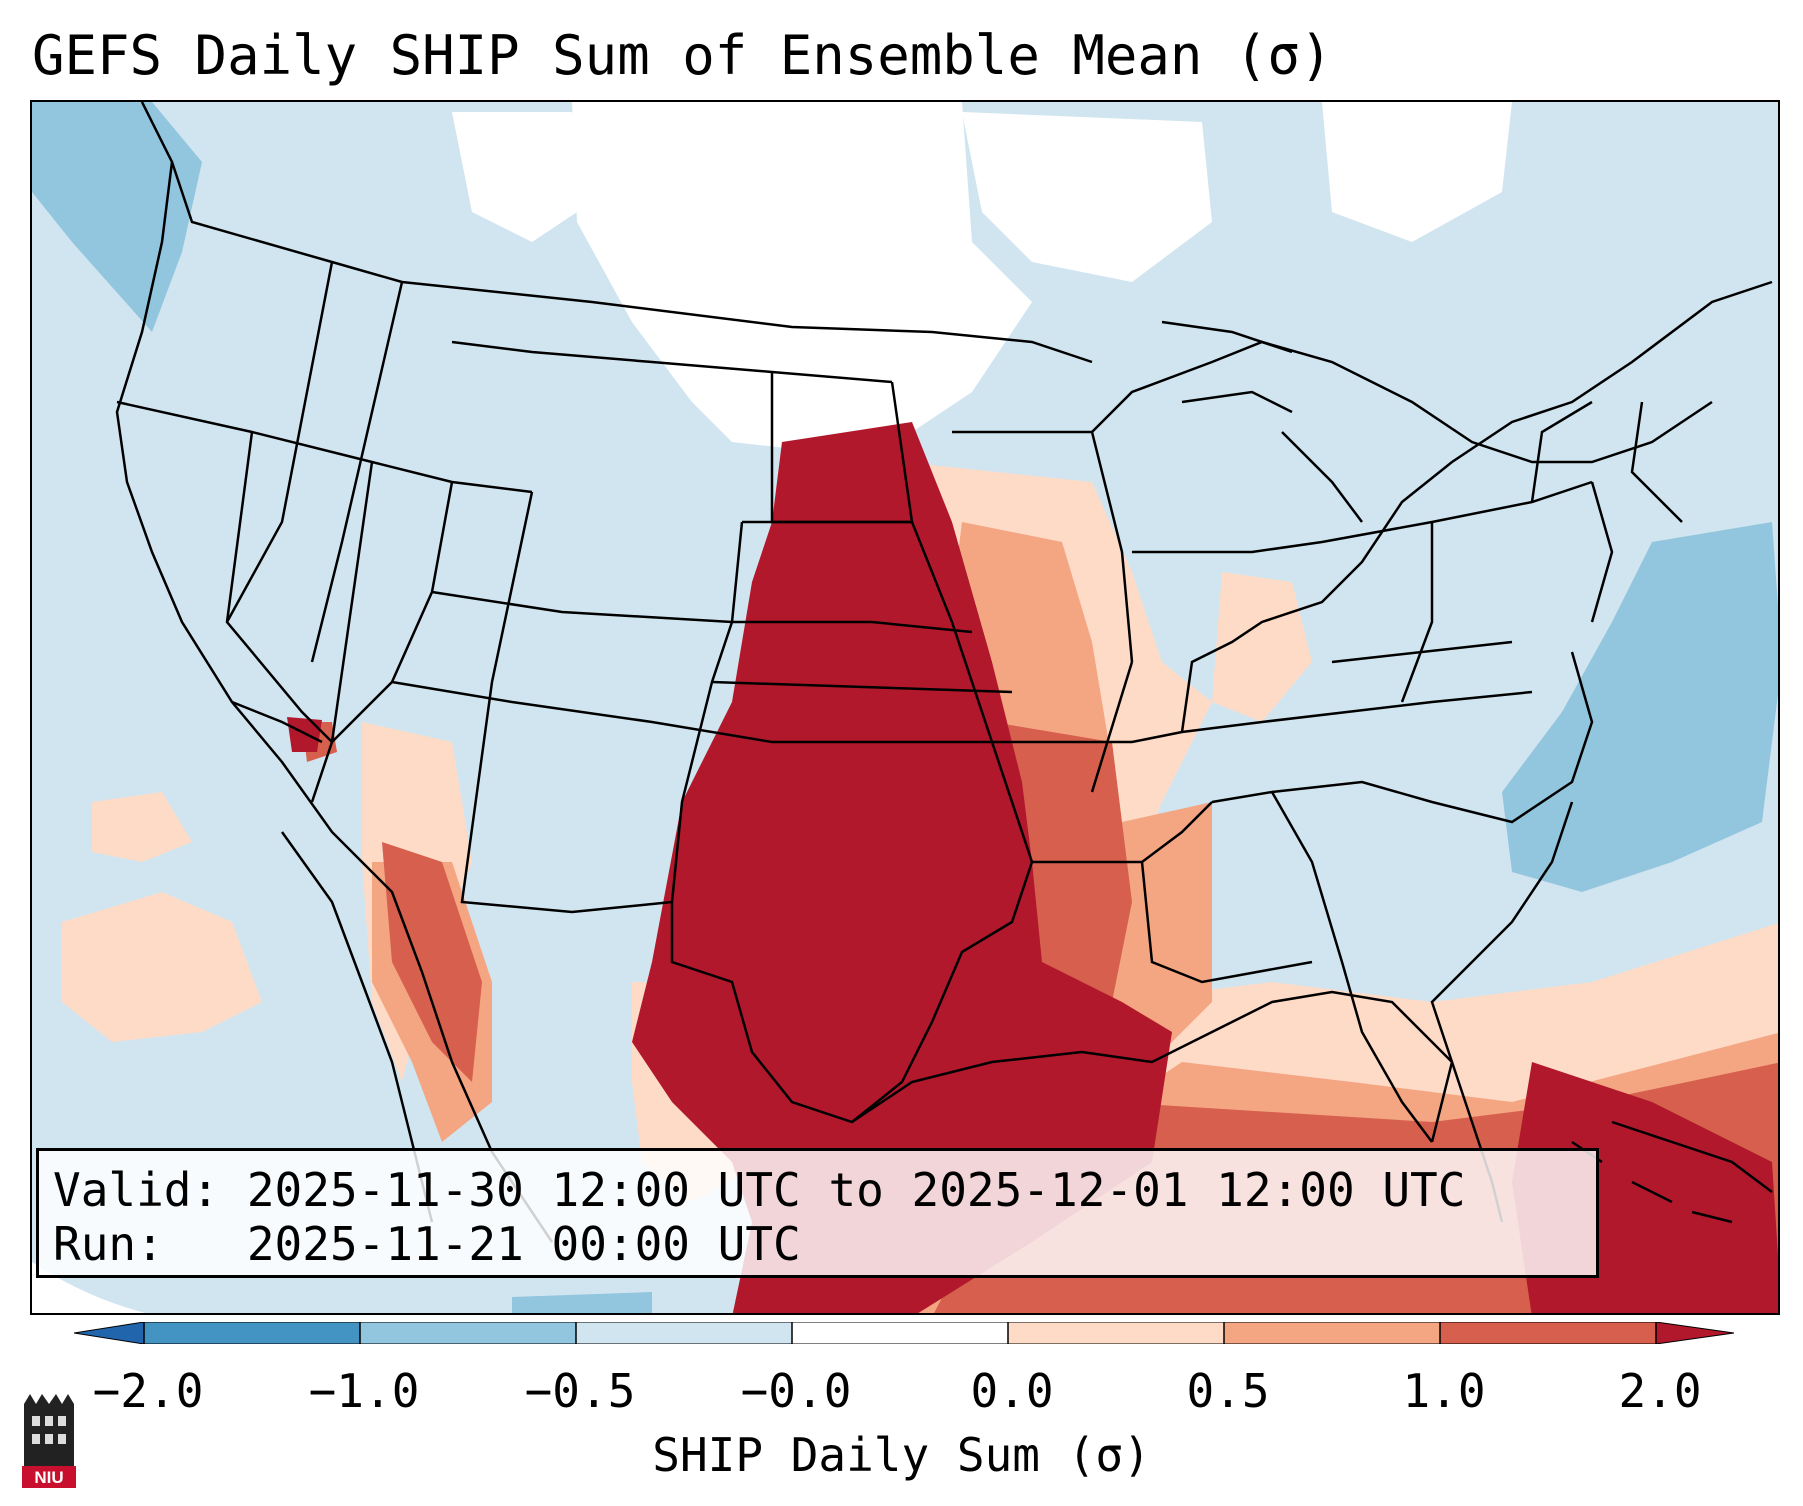 Image resolution: width=1803 pixels, height=1506 pixels. Describe the element at coordinates (148, 1391) in the screenshot. I see `colorbar-tick-label: −2.0` at that location.